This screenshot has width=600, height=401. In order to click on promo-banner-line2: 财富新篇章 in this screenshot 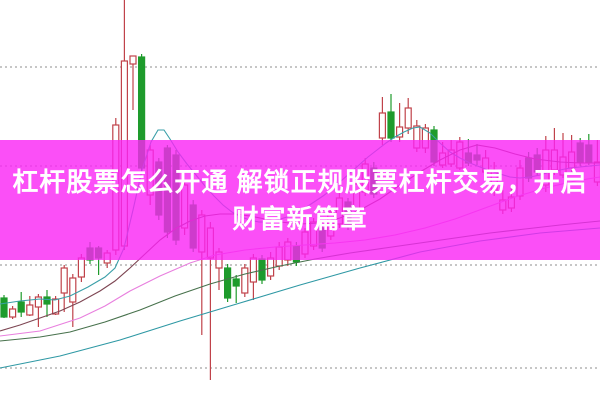, I will do `click(300, 219)`.